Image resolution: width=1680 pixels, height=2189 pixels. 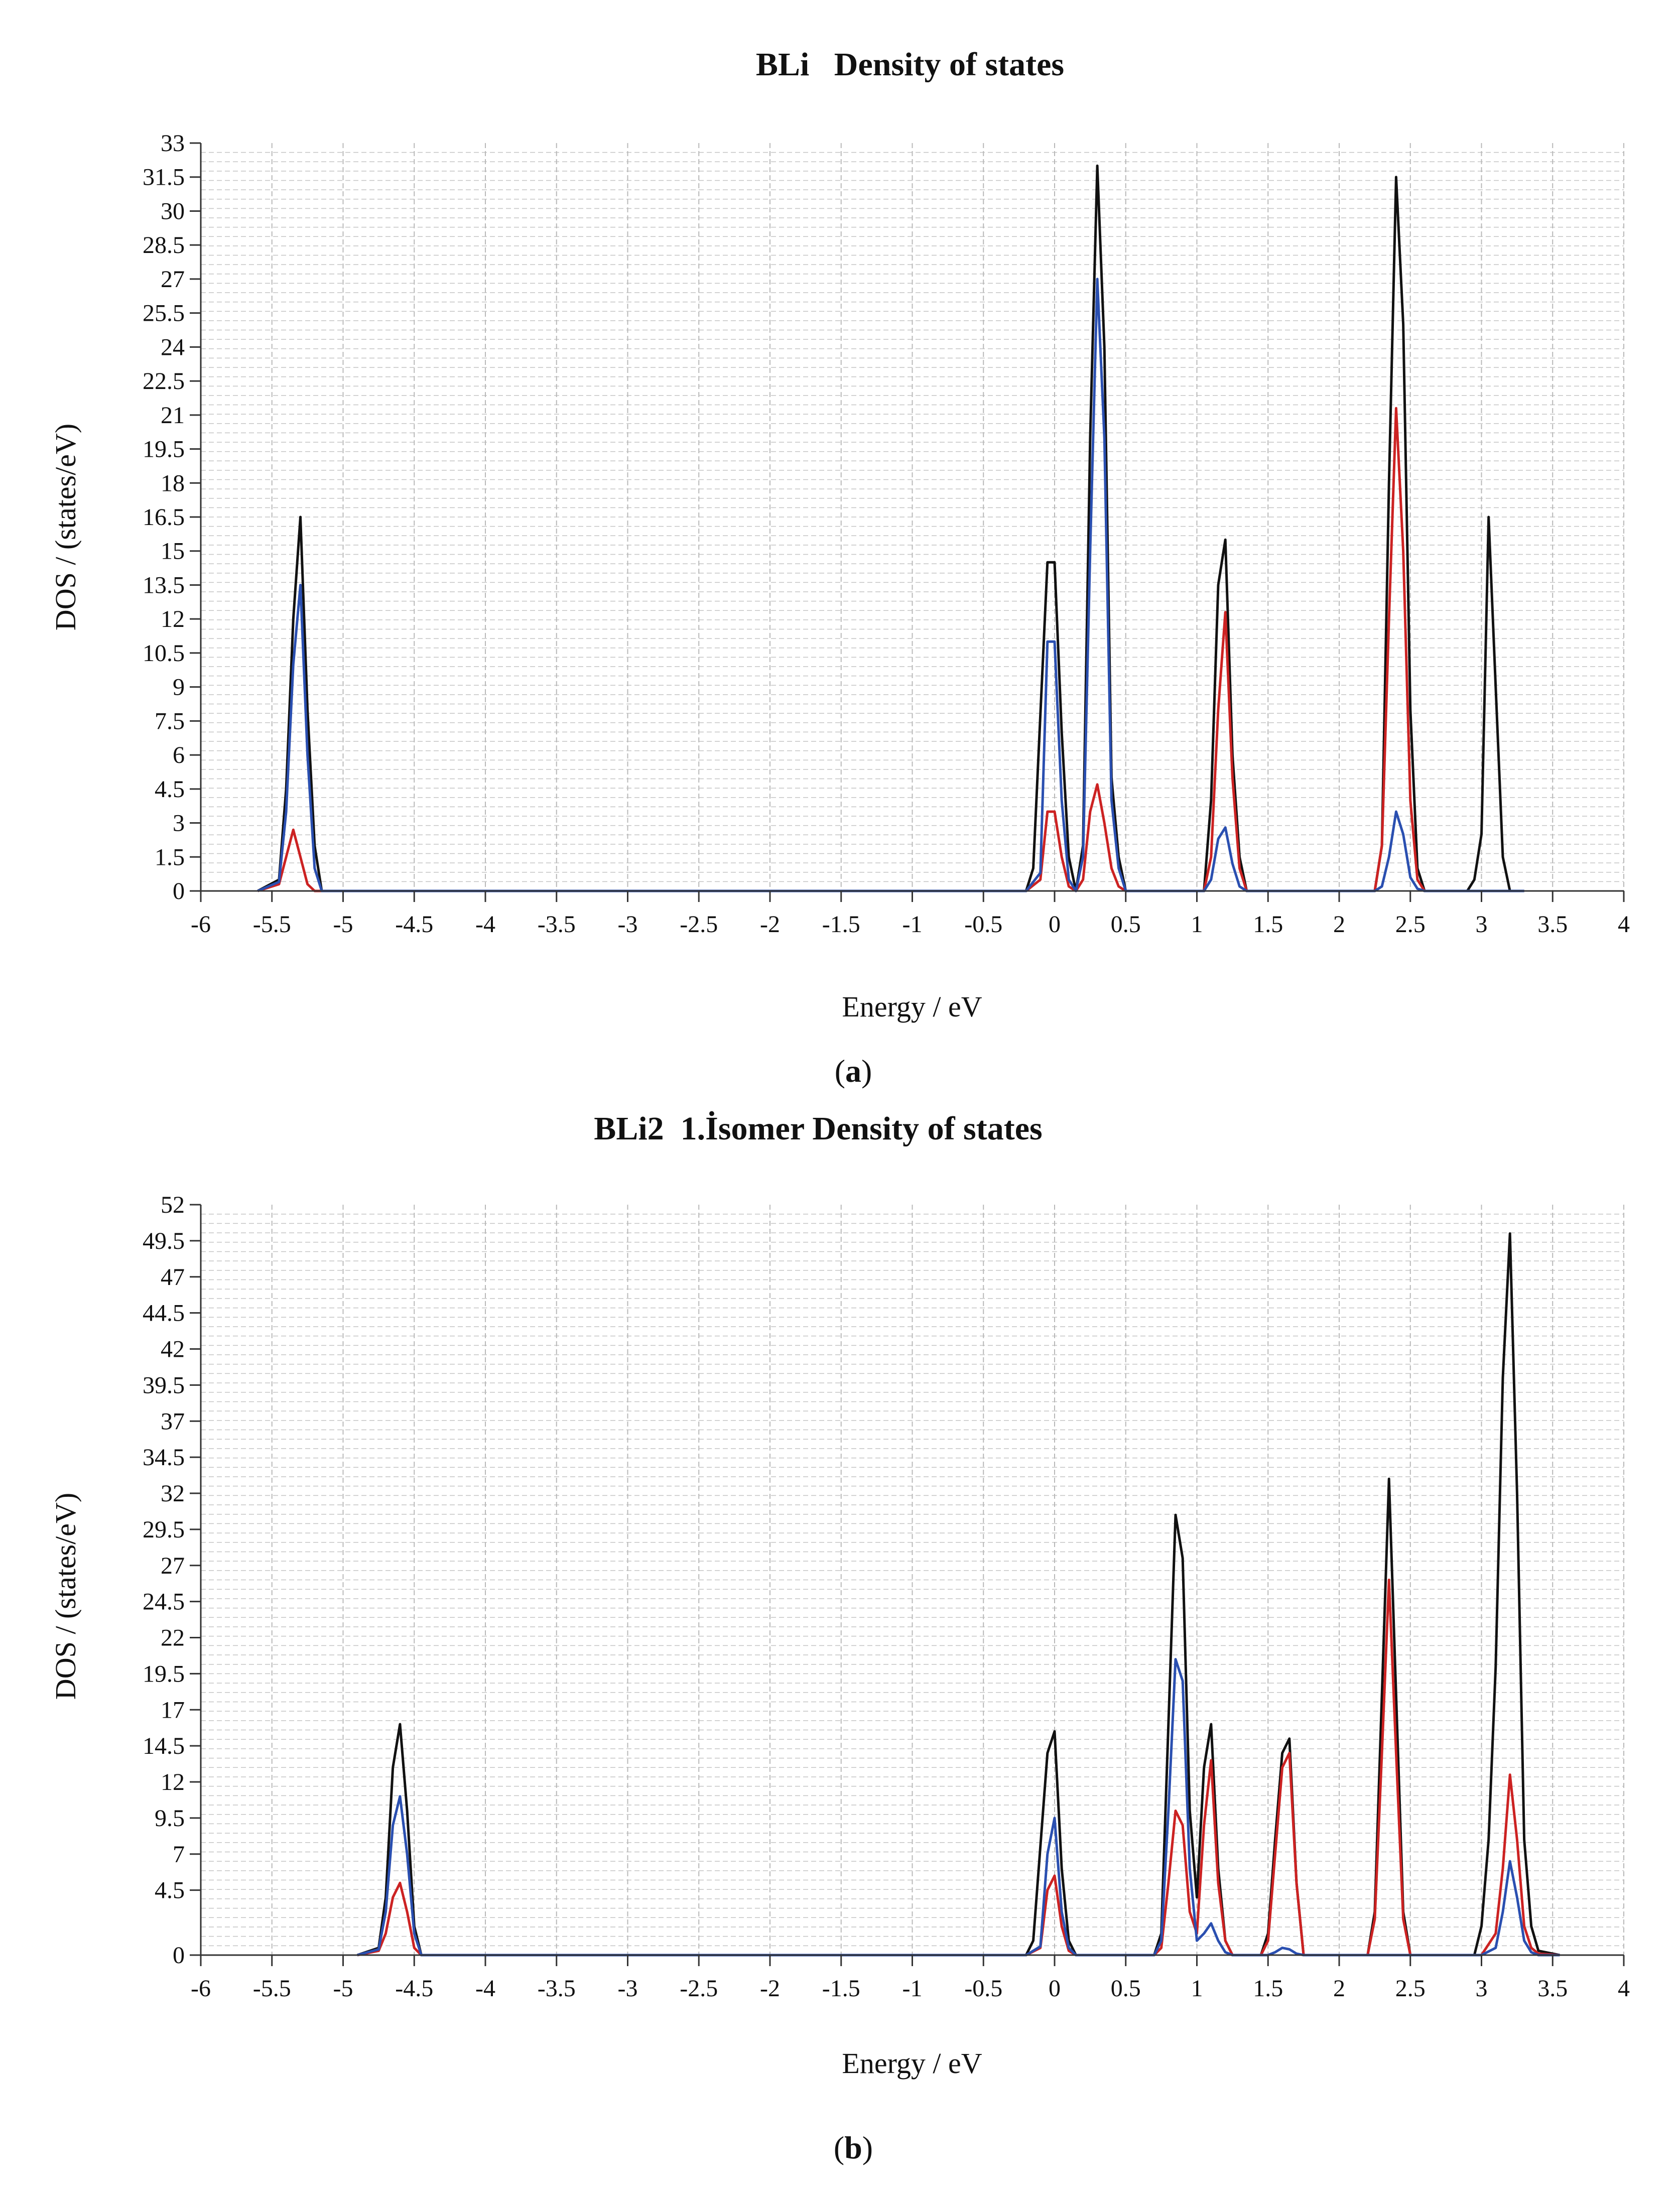 I want to click on chart-title: BLi2 1.İsomer Density of states, so click(x=818, y=1128).